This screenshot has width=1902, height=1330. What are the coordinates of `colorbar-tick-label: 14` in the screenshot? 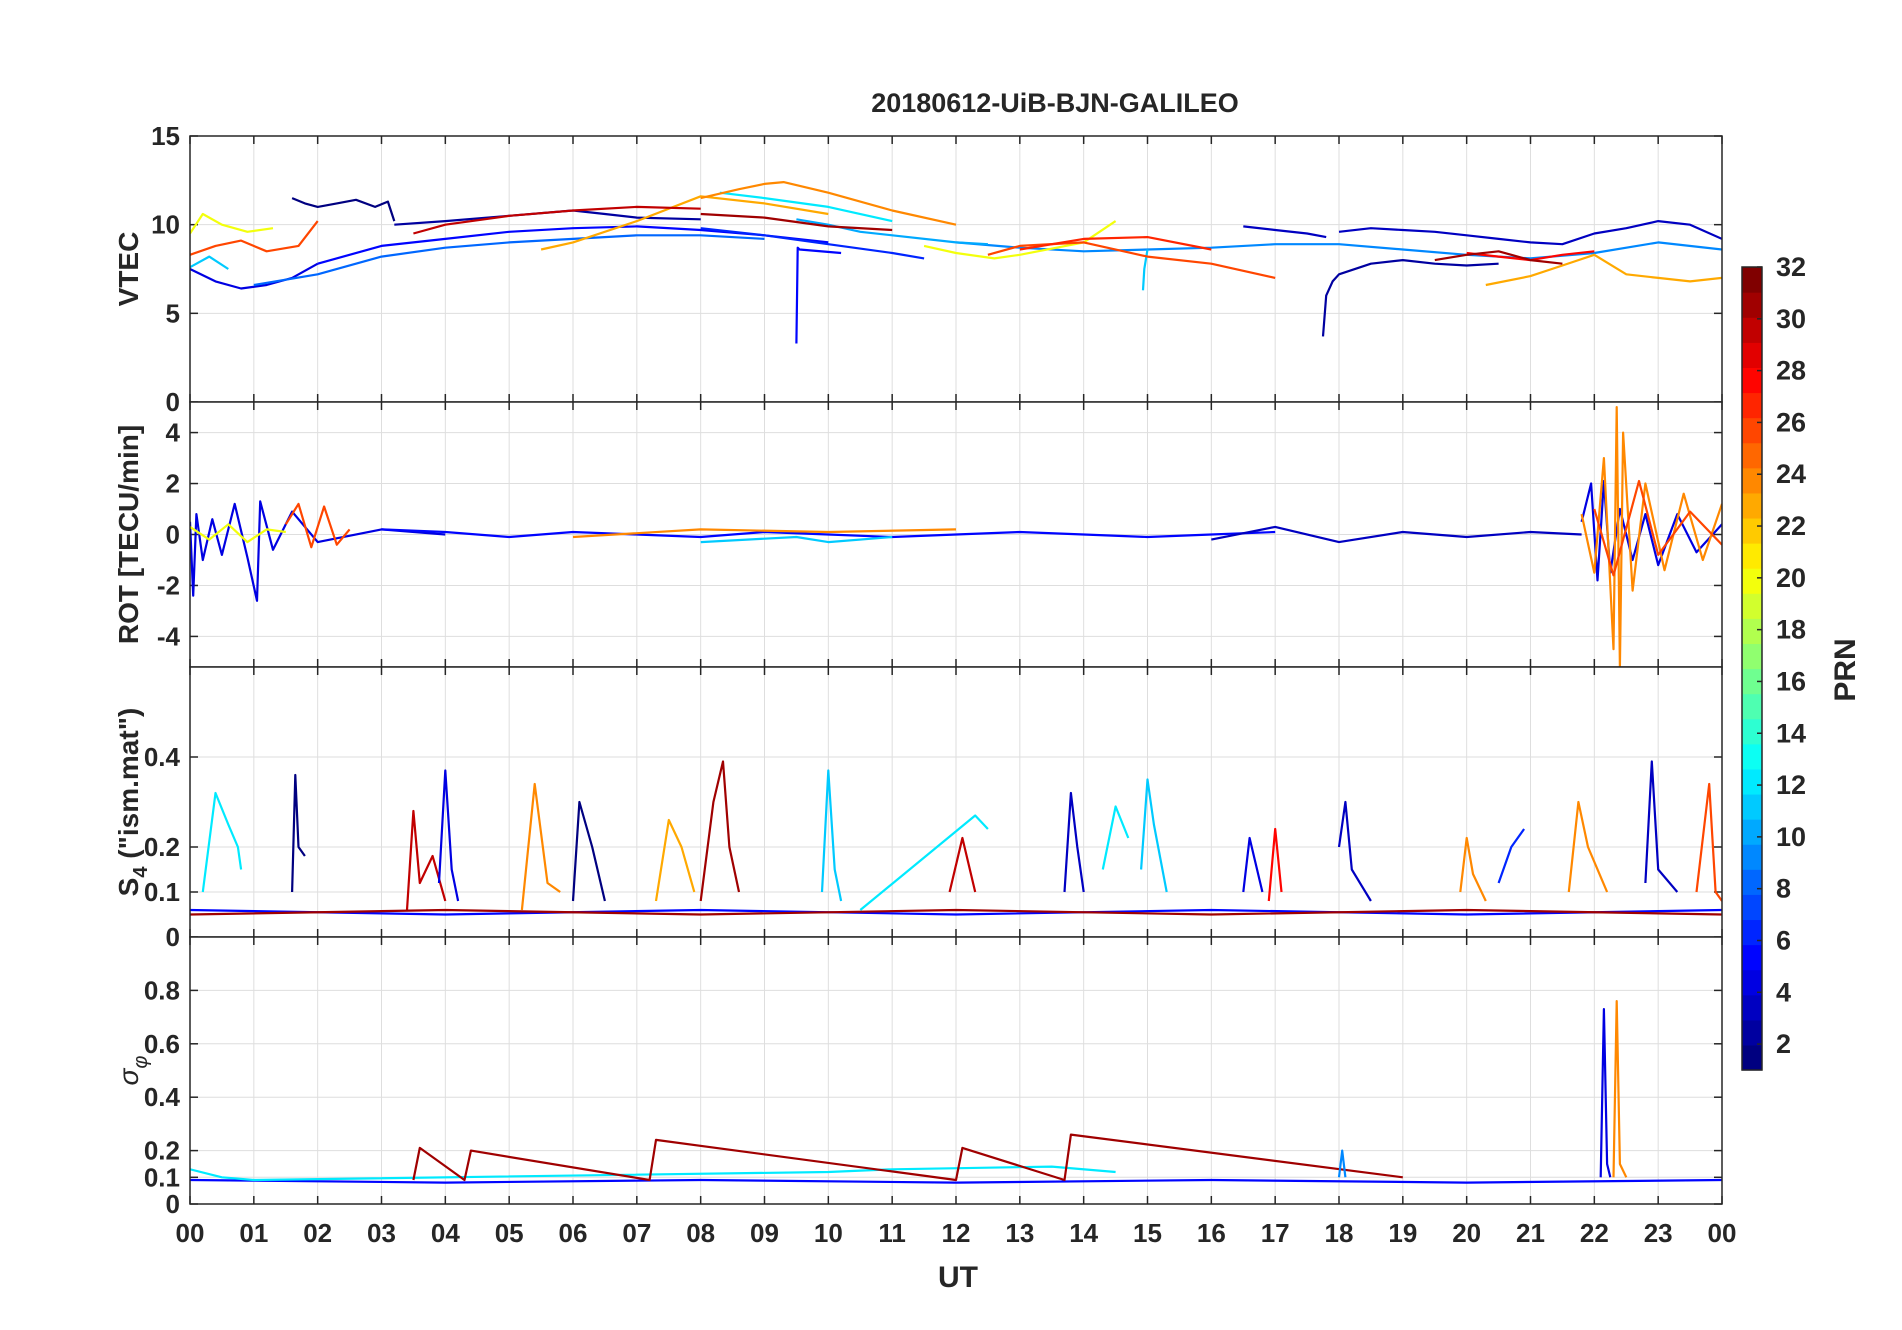 It's located at (1791, 733).